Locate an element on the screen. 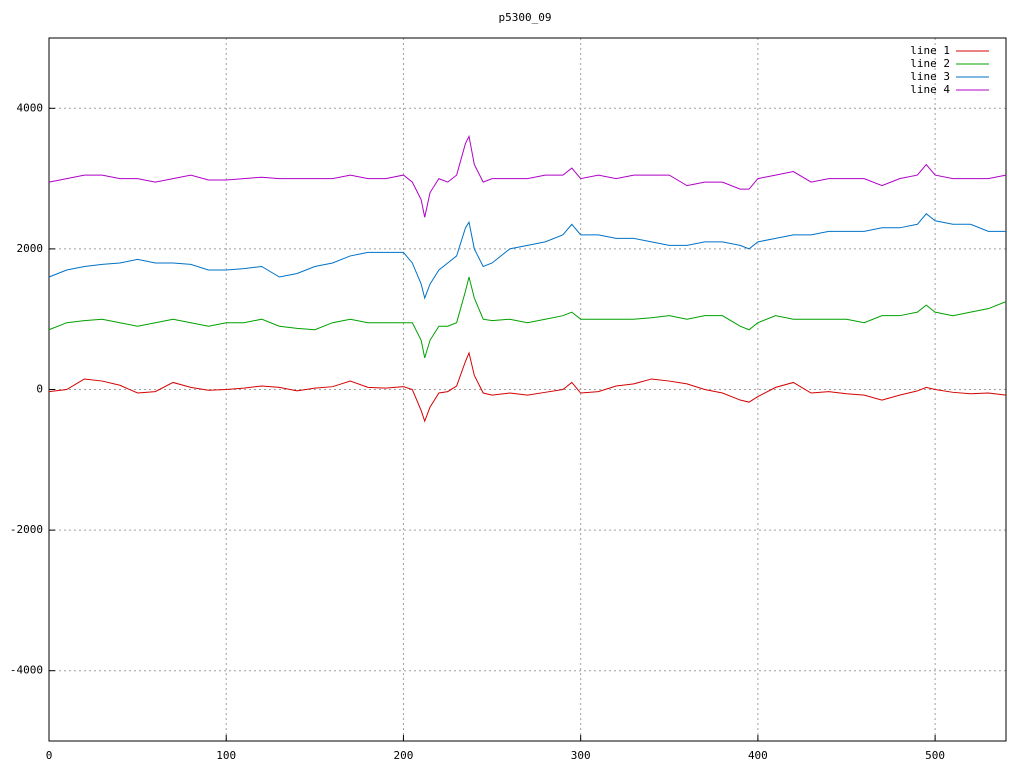  x-tick-label: 0 is located at coordinates (49, 755).